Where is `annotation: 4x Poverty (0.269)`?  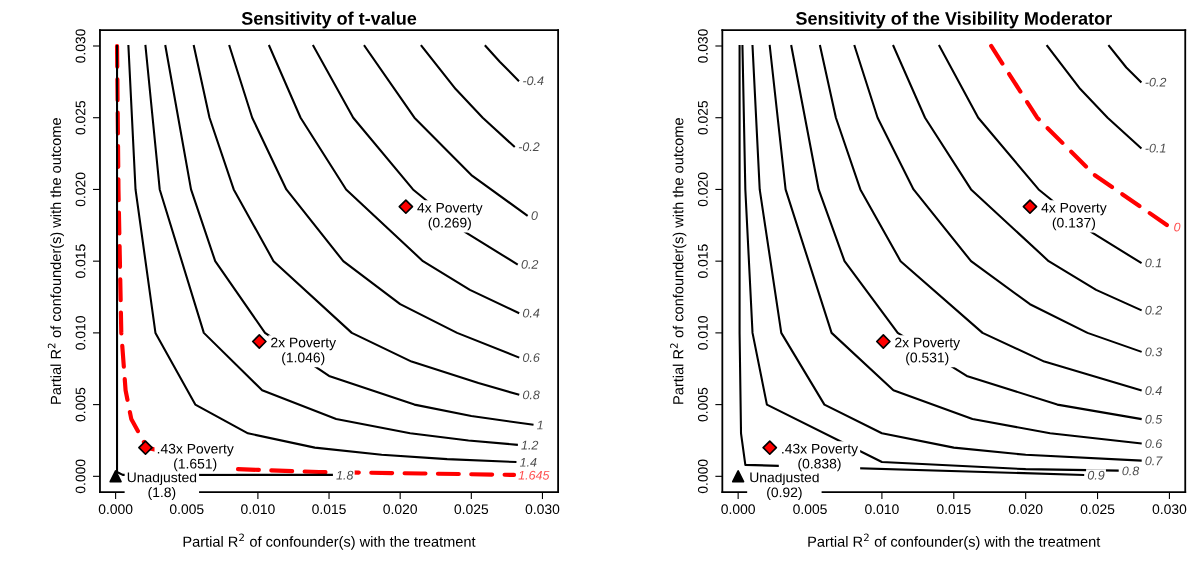
annotation: 4x Poverty (0.269) is located at coordinates (450, 216).